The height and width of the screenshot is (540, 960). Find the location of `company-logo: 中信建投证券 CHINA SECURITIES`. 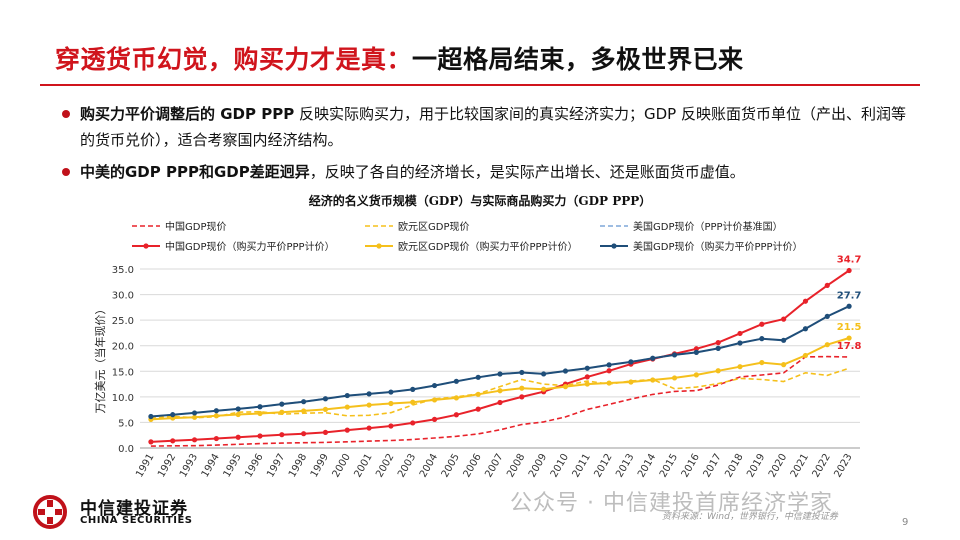

company-logo: 中信建投证券 CHINA SECURITIES is located at coordinates (132, 512).